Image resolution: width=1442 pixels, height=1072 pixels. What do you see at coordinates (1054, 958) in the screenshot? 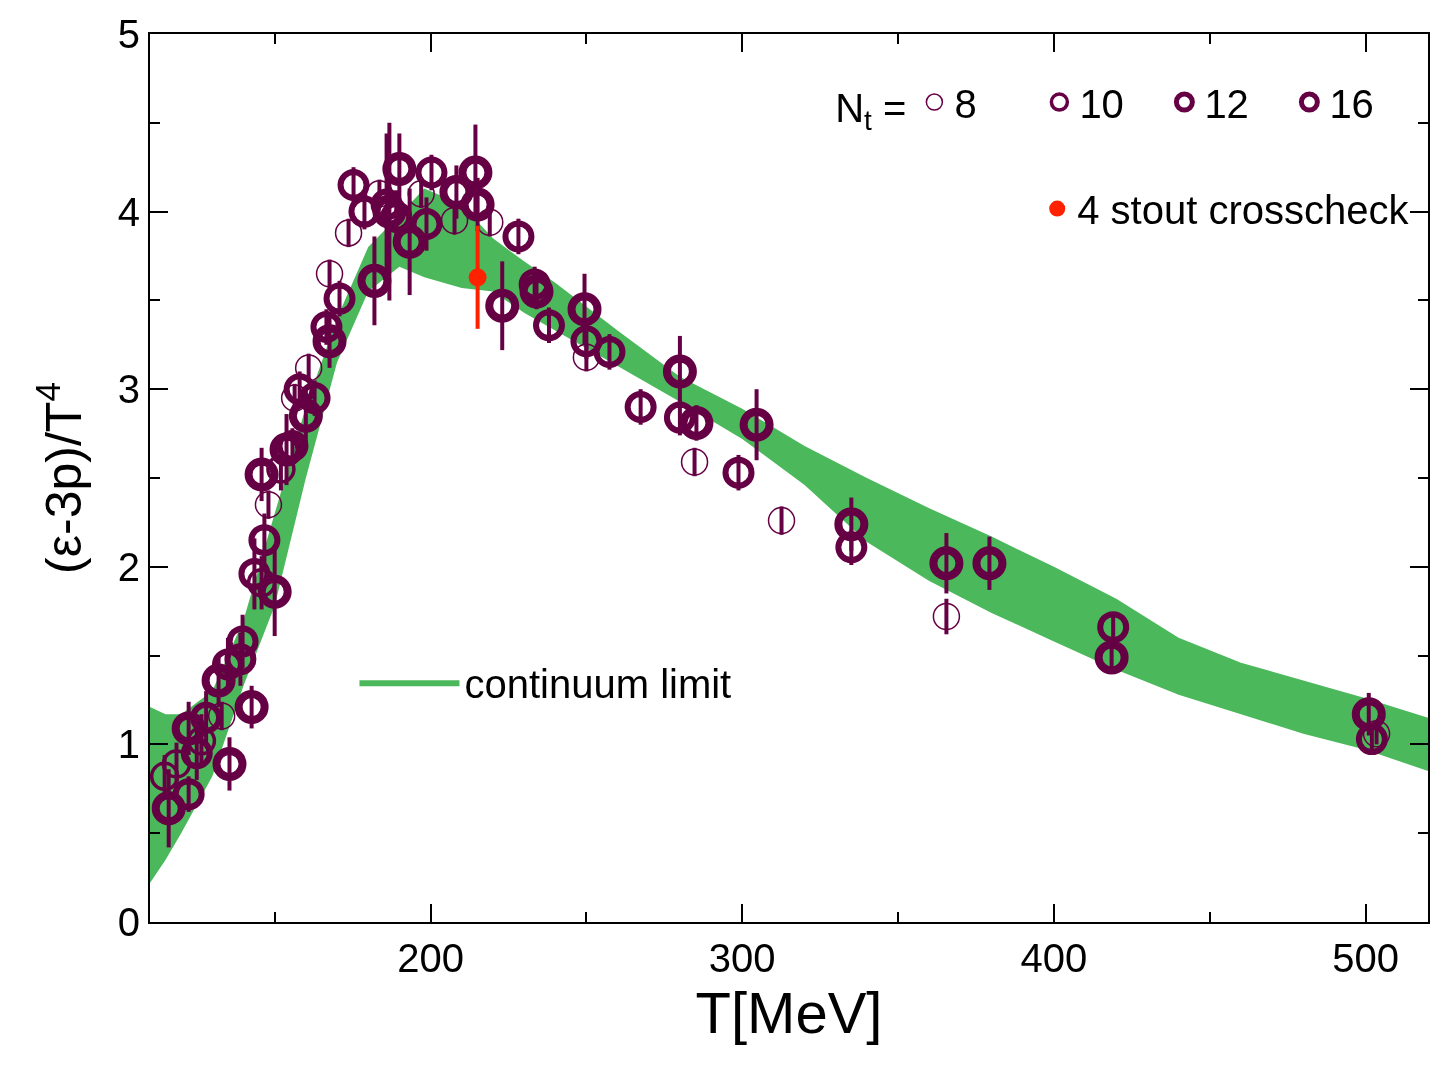
I see `x-tick-label: 400` at bounding box center [1054, 958].